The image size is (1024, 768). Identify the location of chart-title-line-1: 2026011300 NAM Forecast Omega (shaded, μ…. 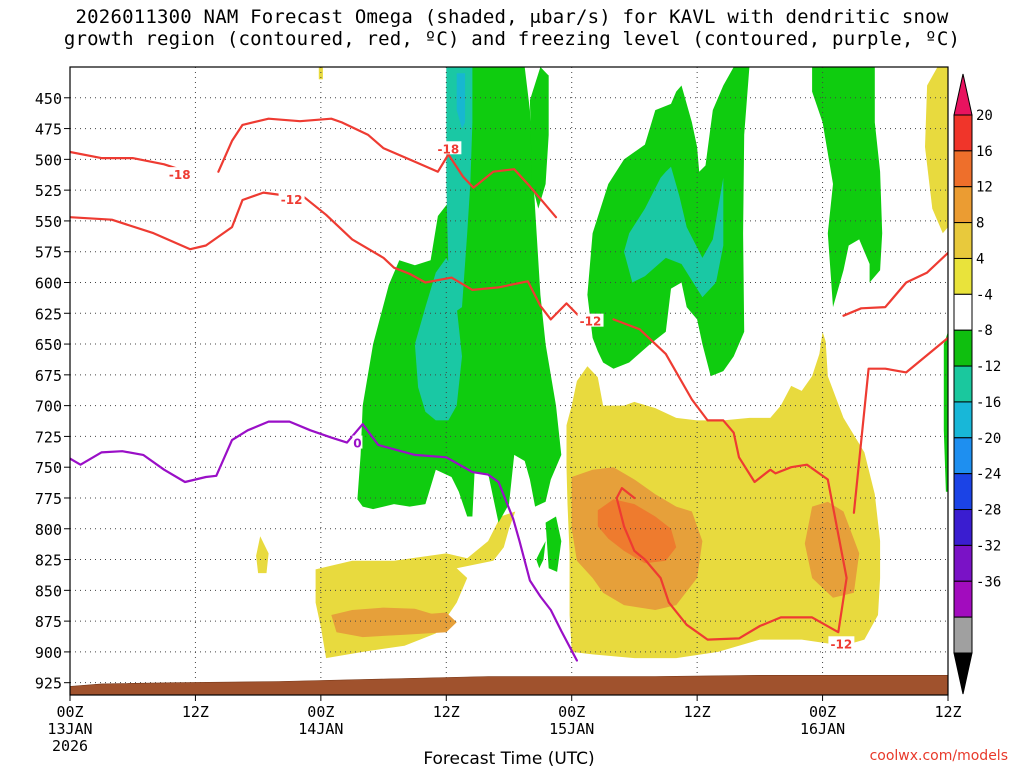
(512, 17).